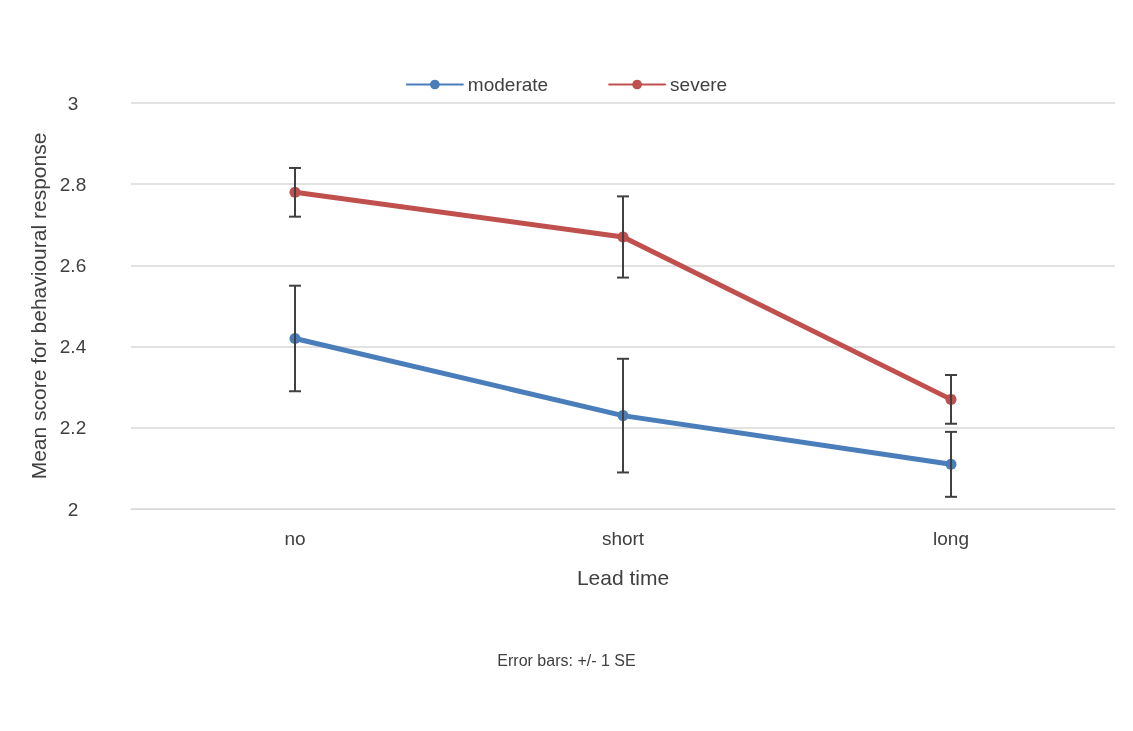 The width and height of the screenshot is (1133, 731). I want to click on y-tick-label: 2.4, so click(73, 347).